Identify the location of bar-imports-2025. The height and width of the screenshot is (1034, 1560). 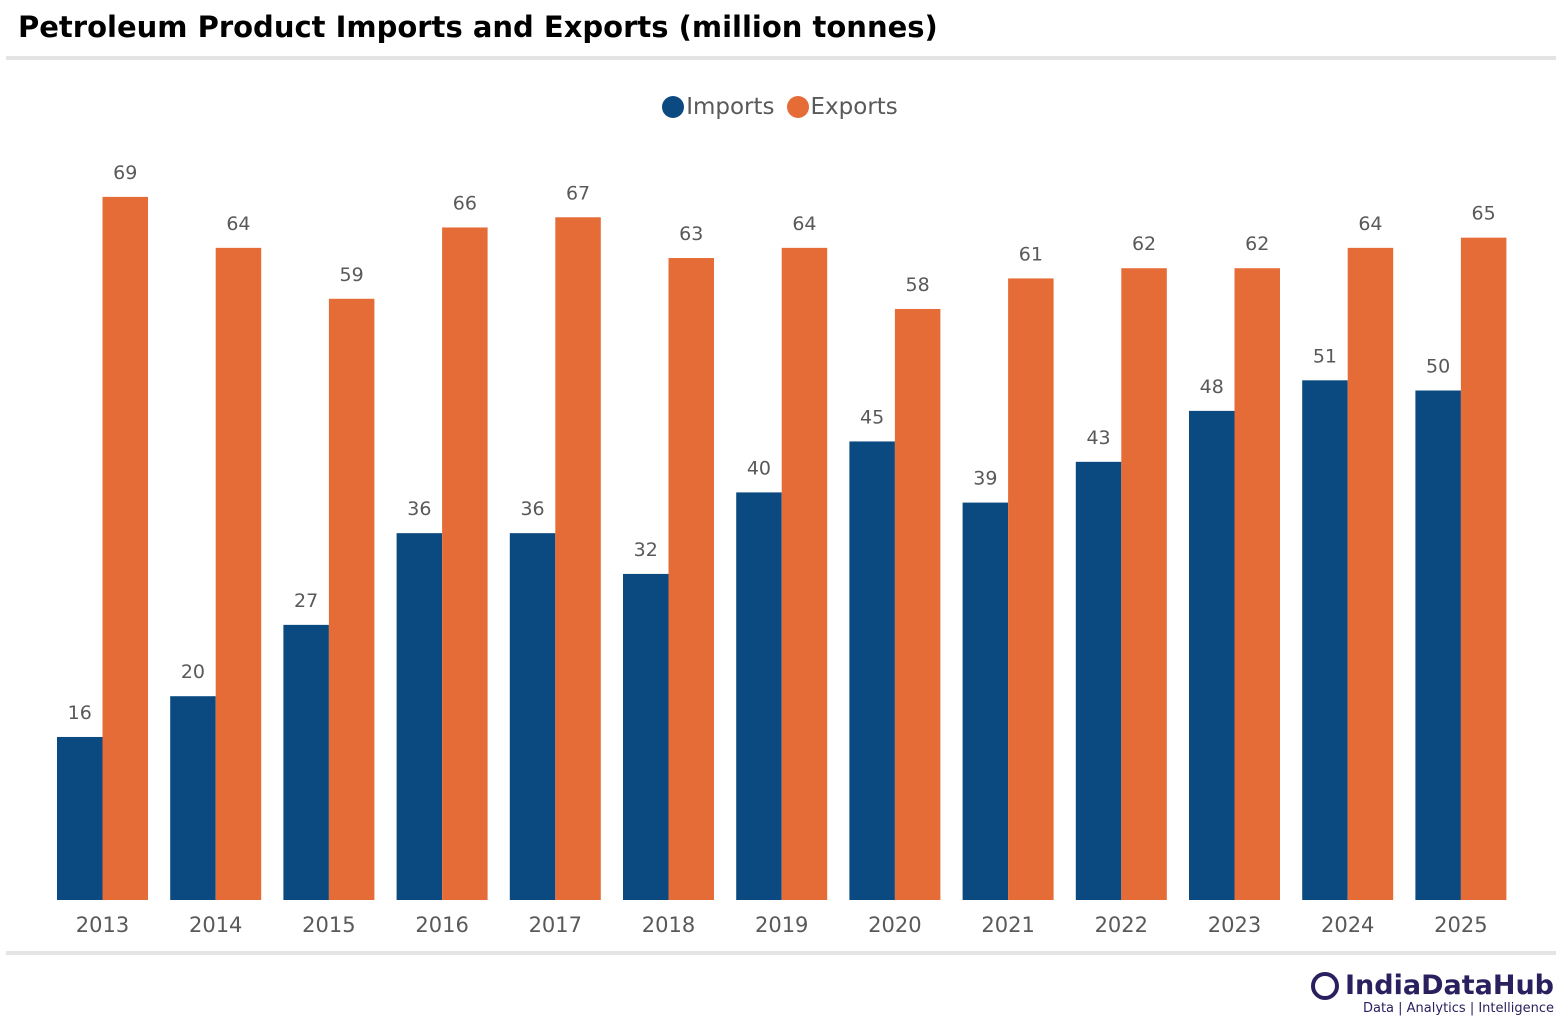
(1438, 645).